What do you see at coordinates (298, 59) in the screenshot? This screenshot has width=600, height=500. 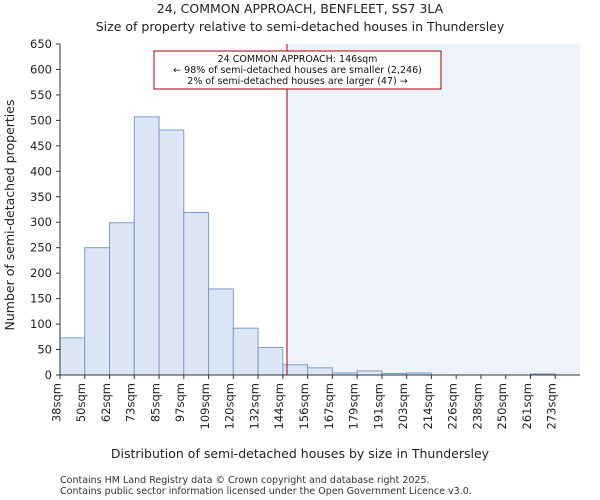 I see `annotation-line-1: 24 COMMON APPROACH: 146sqm` at bounding box center [298, 59].